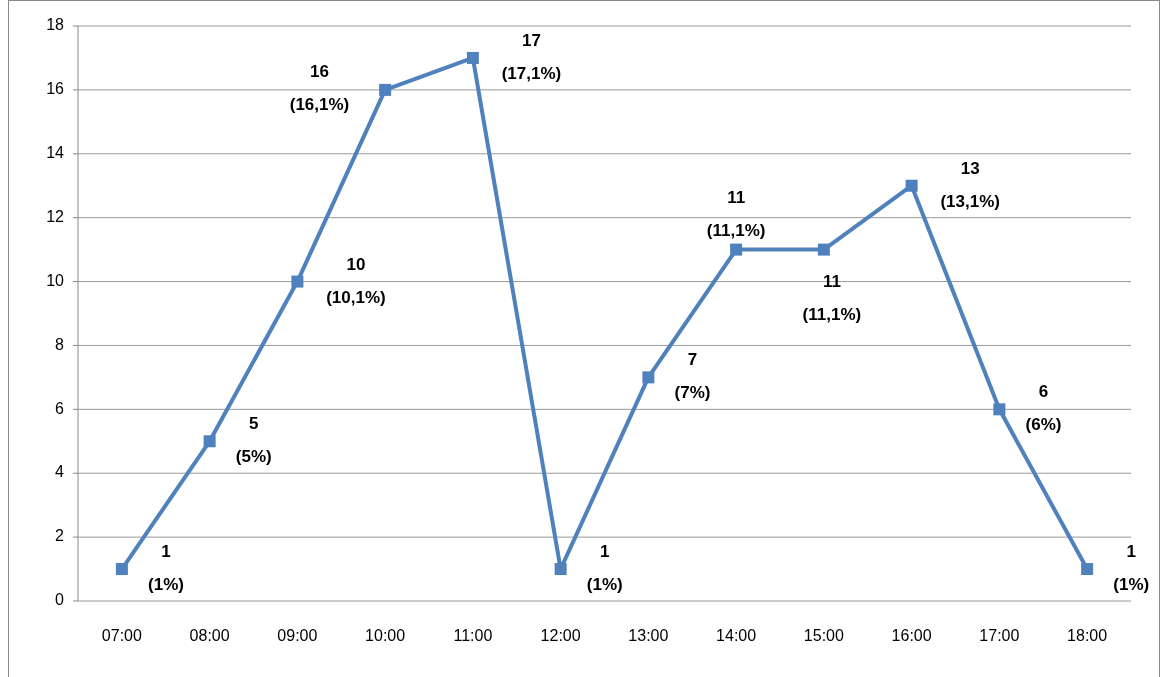 Image resolution: width=1161 pixels, height=677 pixels. What do you see at coordinates (385, 636) in the screenshot?
I see `x-tick-label: 10:00` at bounding box center [385, 636].